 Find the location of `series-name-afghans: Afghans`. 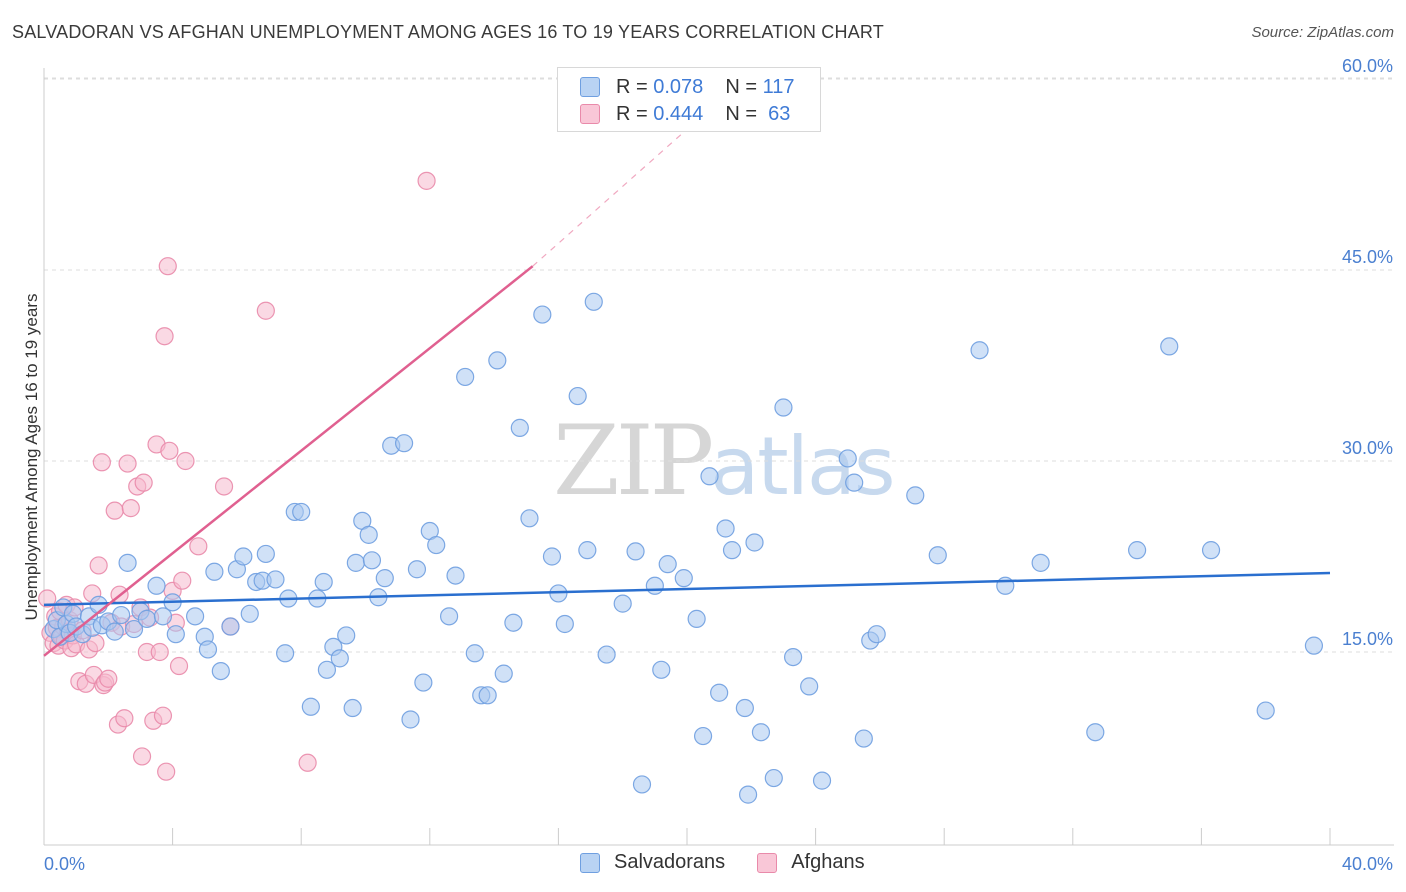

series-name-afghans: Afghans is located at coordinates (828, 862).